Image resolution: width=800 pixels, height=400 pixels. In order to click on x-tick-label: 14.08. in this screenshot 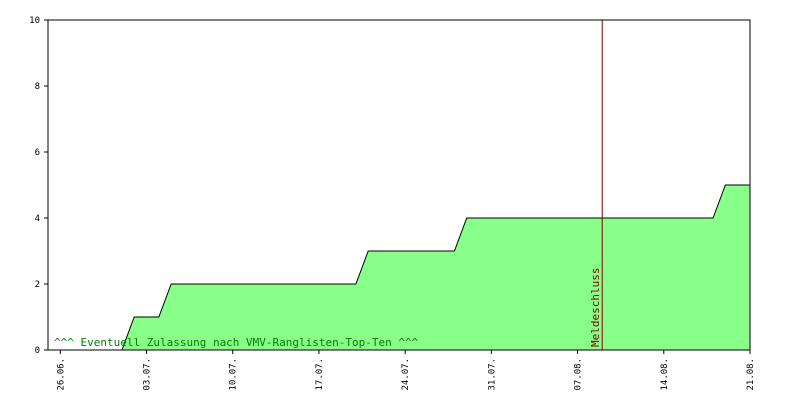, I will do `click(665, 374)`.